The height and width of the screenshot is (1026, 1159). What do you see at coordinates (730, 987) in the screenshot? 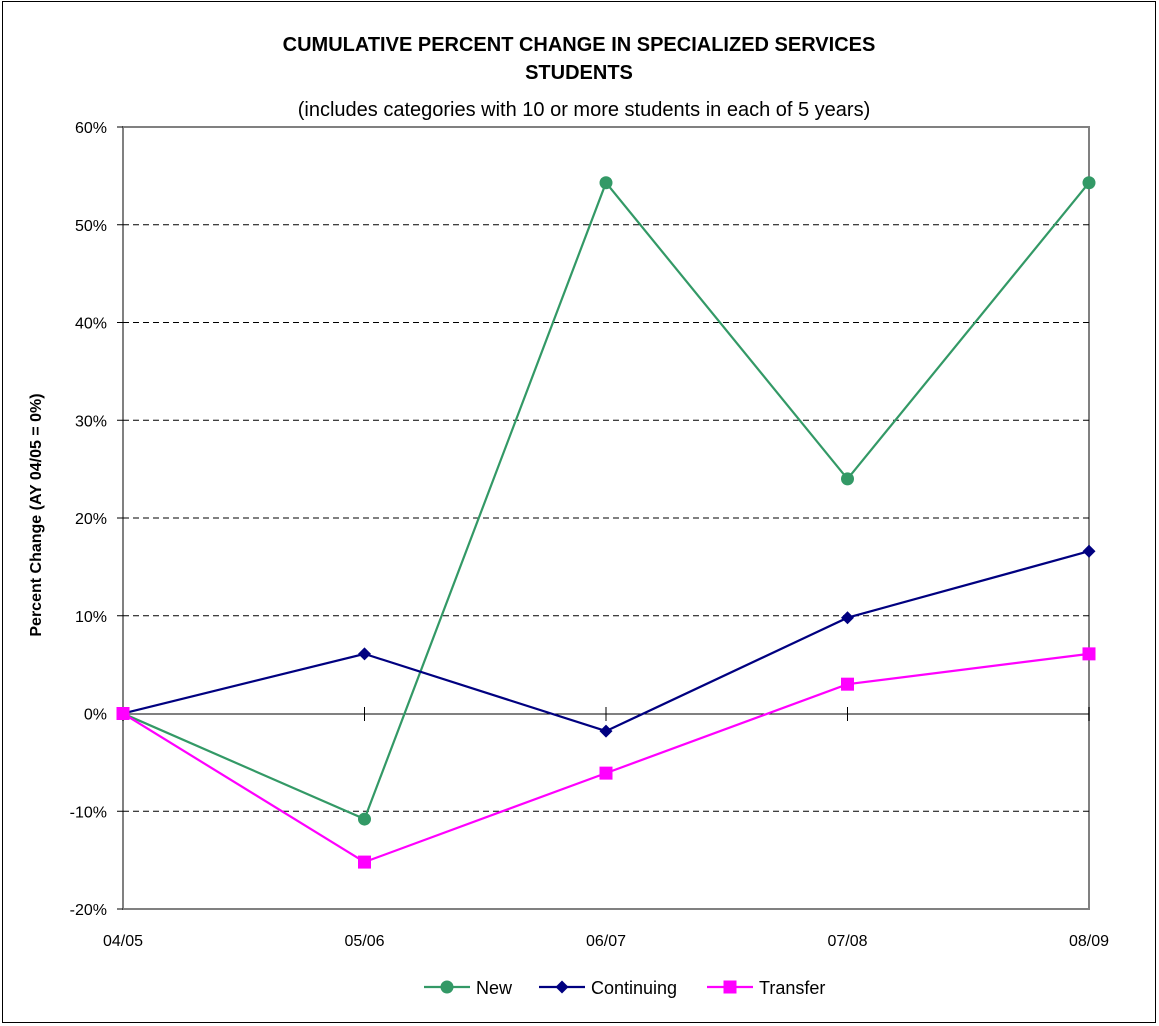
I see `legend-marker-transfer` at bounding box center [730, 987].